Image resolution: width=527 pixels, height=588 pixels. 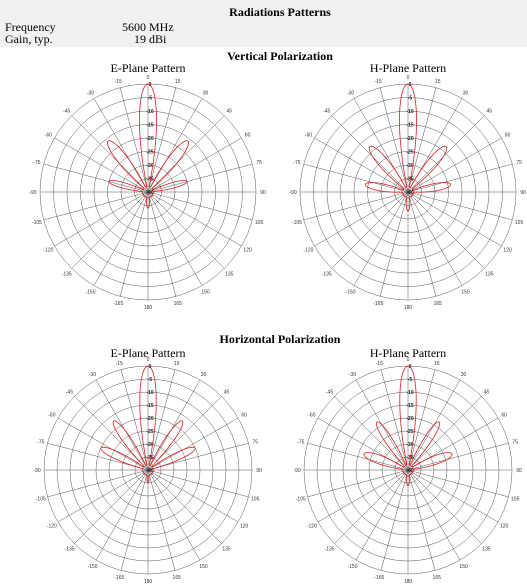 What do you see at coordinates (259, 471) in the screenshot?
I see `angle-label: 90` at bounding box center [259, 471].